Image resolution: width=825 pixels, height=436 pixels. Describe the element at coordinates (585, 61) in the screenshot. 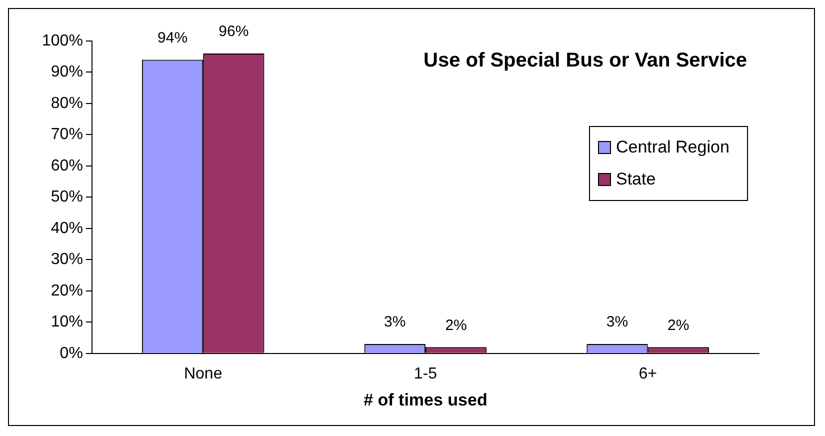

I see `chart-title: Use of Special Bus or Van Service` at that location.